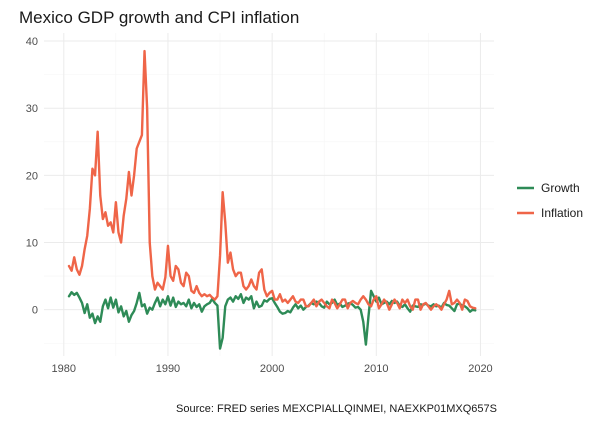 This screenshot has width=603, height=421. I want to click on x-tick-label: 2020, so click(480, 369).